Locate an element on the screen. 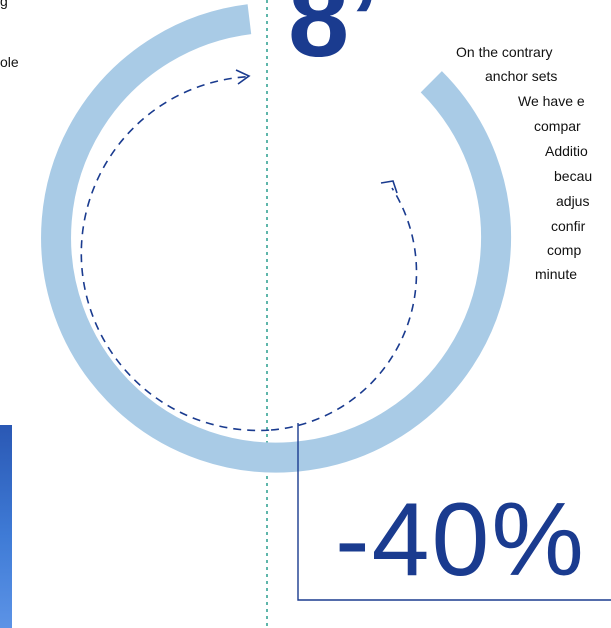 The height and width of the screenshot is (628, 611). right-text-line: Additio is located at coordinates (566, 151).